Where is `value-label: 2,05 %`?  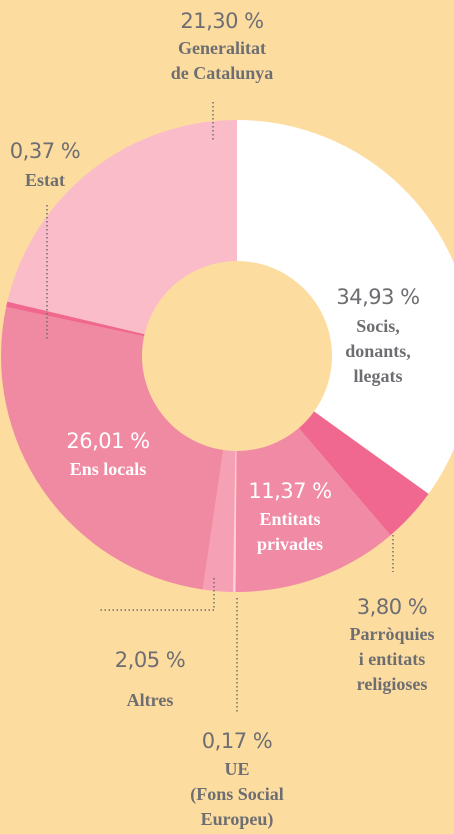
value-label: 2,05 % is located at coordinates (150, 660).